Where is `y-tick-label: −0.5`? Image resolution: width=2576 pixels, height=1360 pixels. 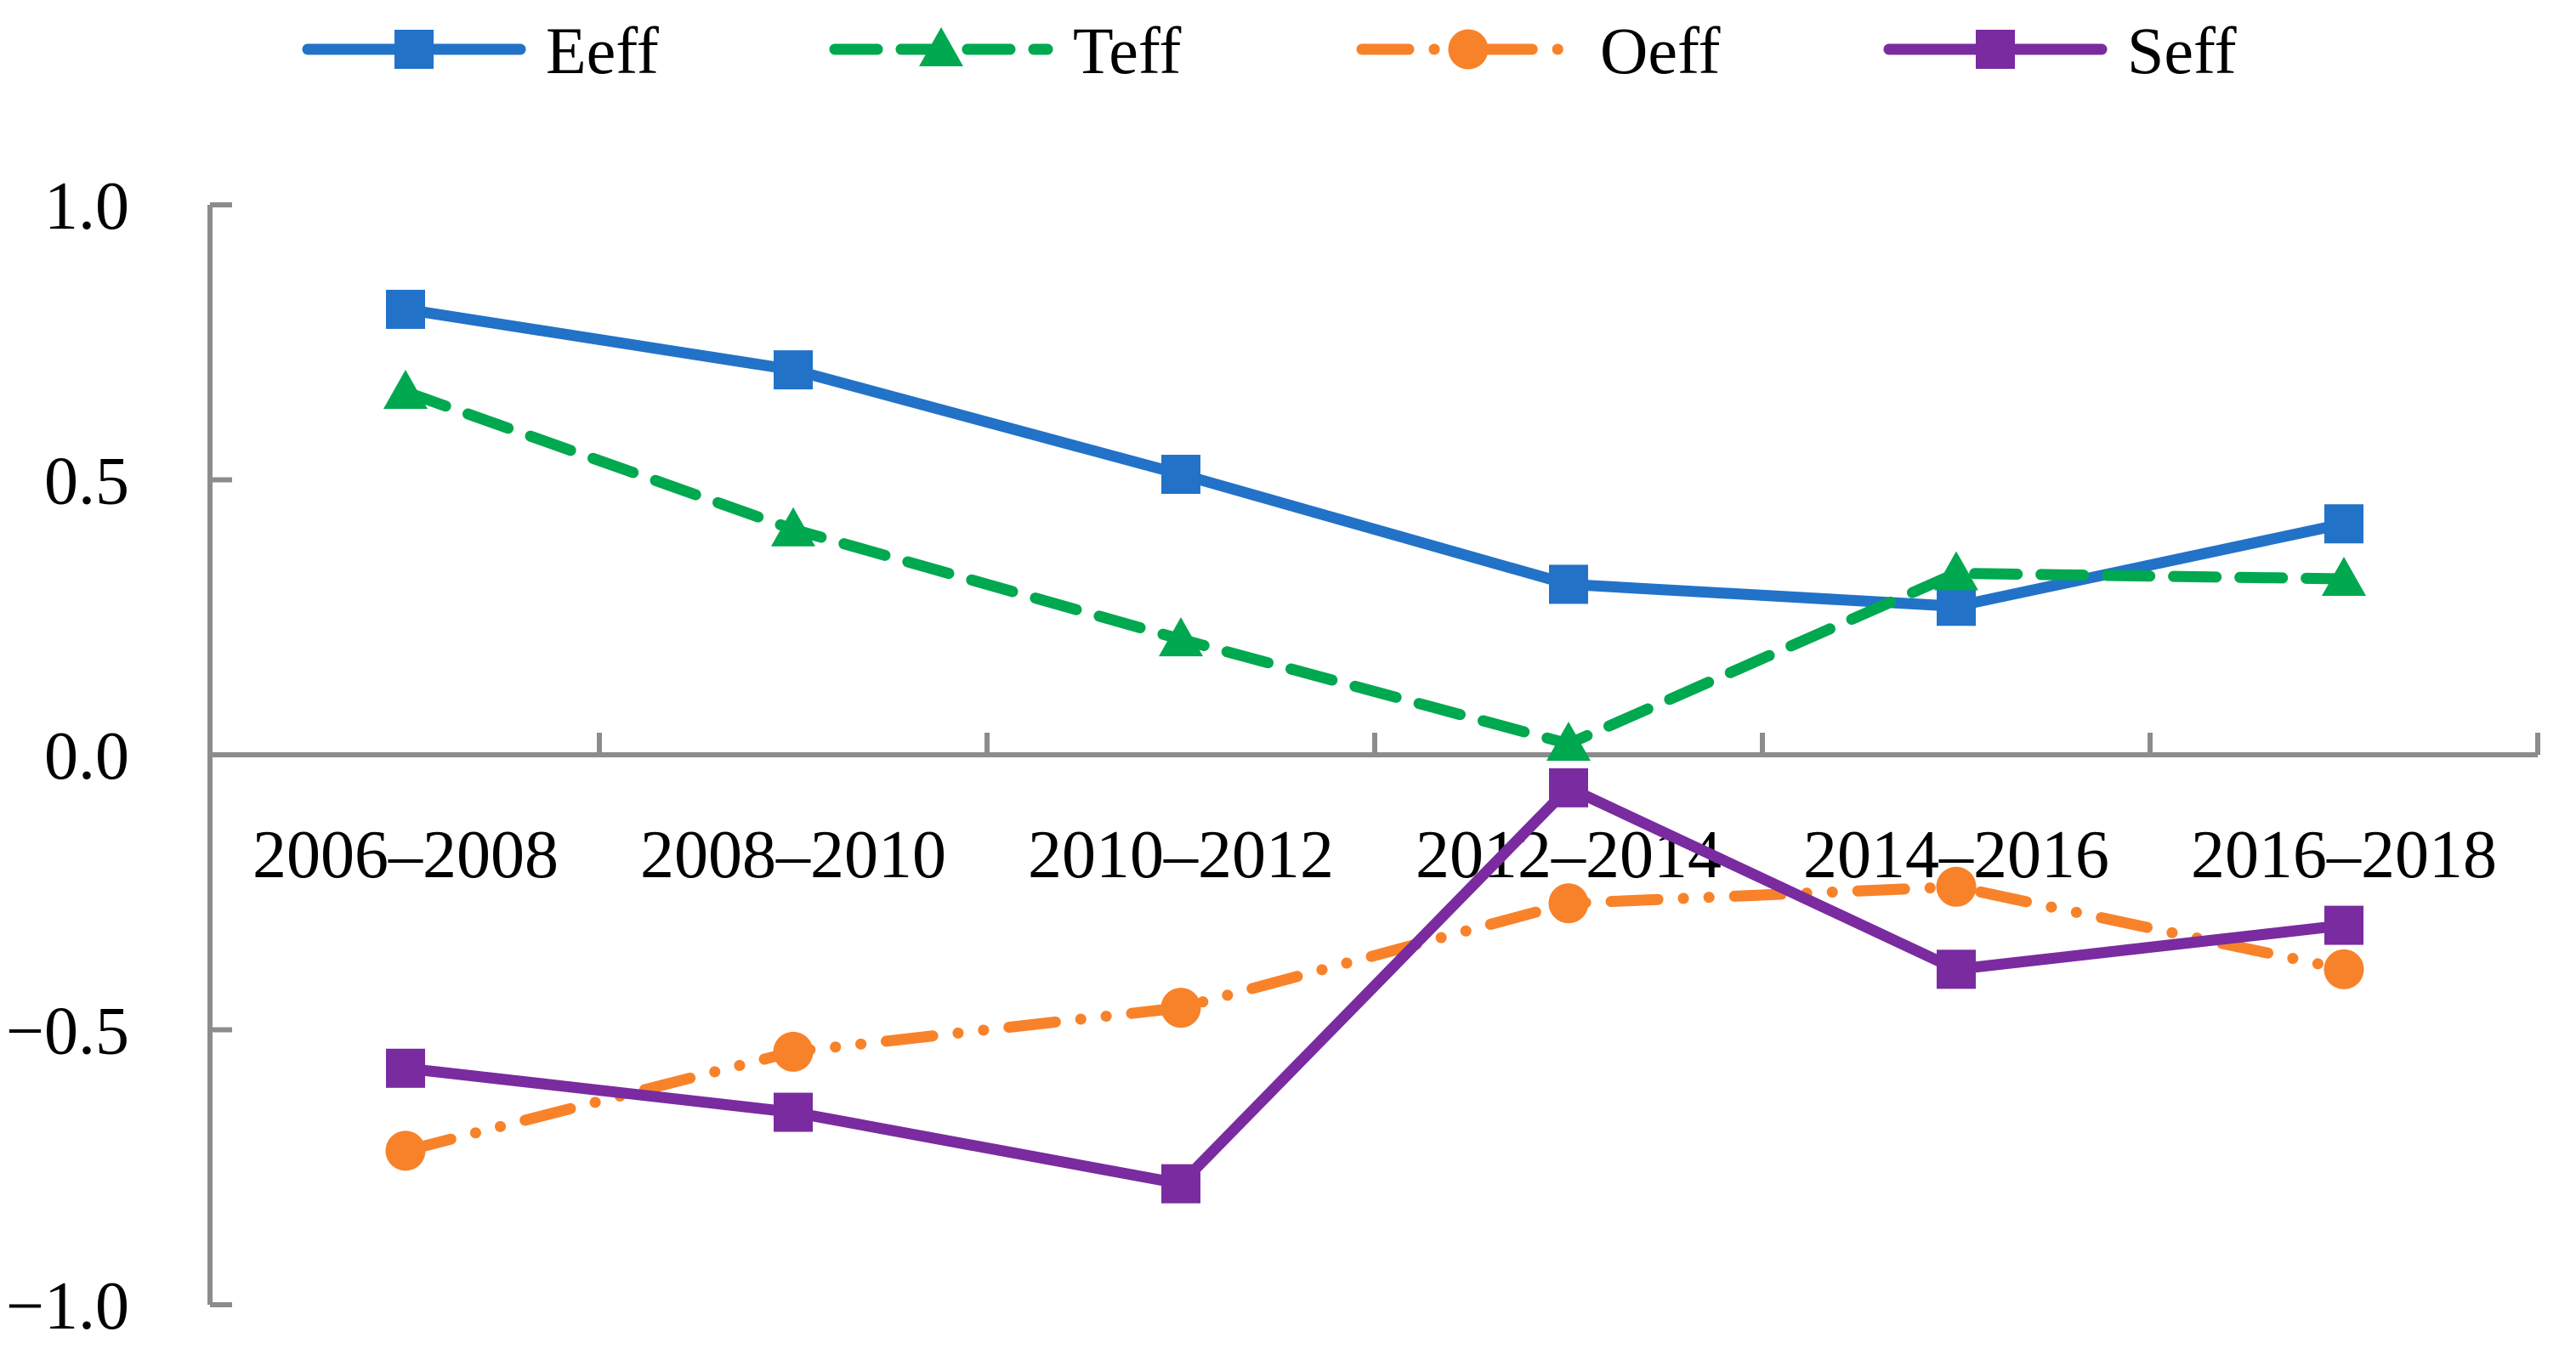 y-tick-label: −0.5 is located at coordinates (67, 1031).